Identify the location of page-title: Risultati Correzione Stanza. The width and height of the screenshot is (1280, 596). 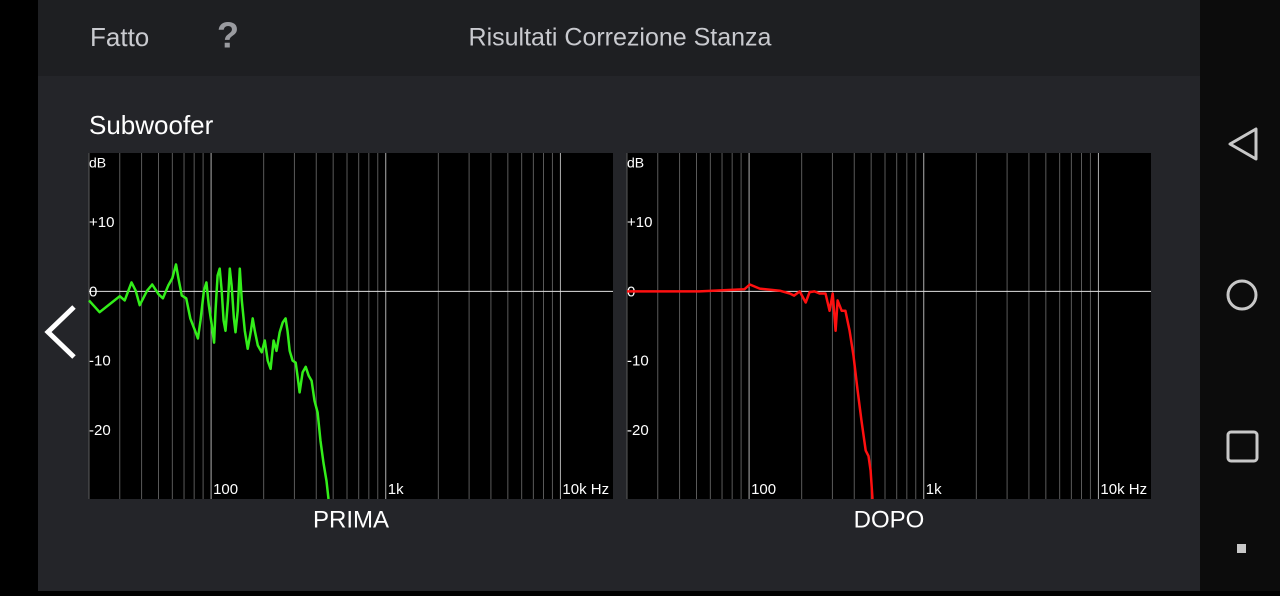
(620, 38).